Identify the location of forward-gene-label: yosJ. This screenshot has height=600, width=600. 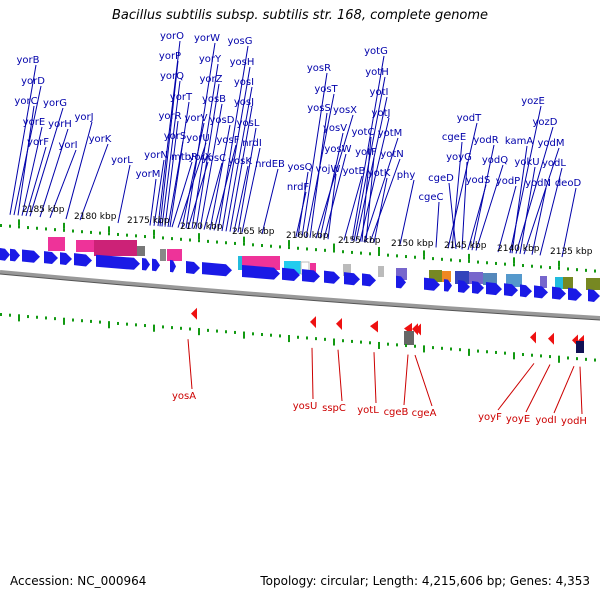
(244, 102).